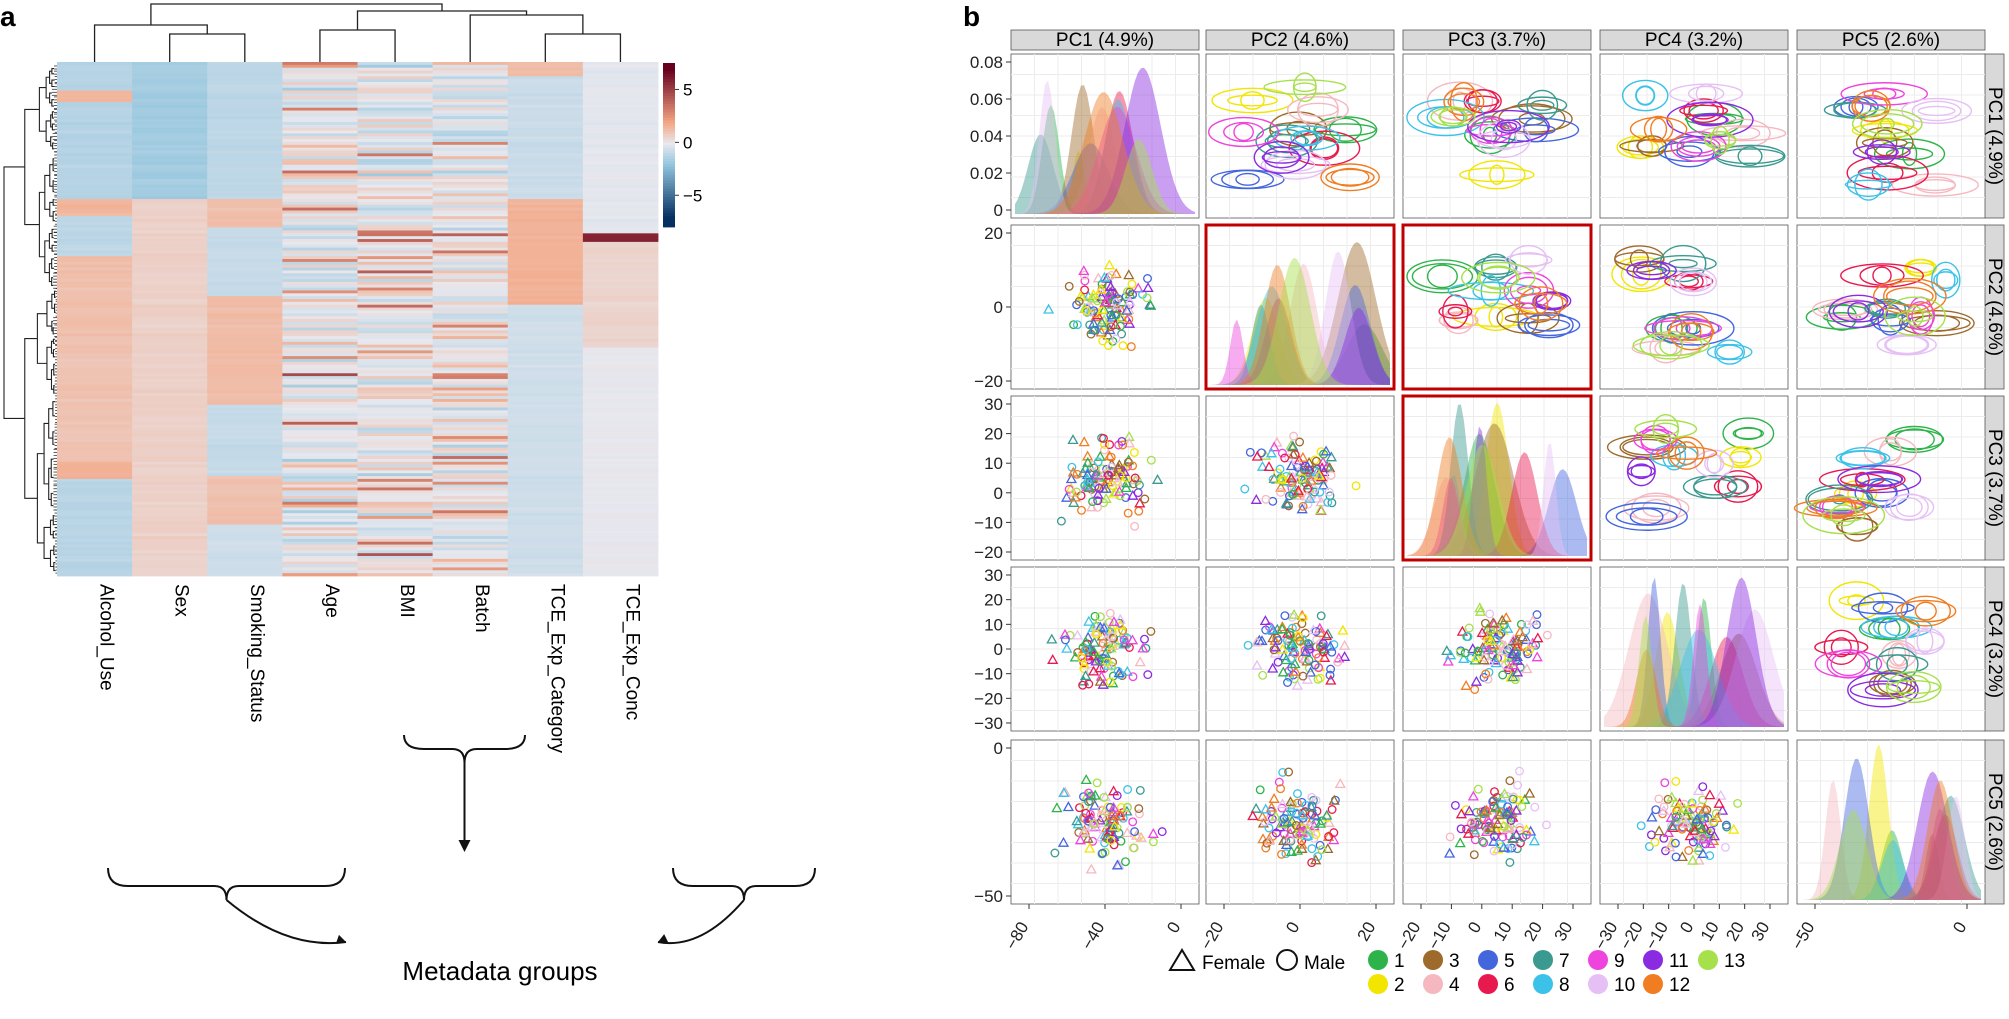 This screenshot has height=1019, width=2009. Describe the element at coordinates (971, 16) in the screenshot. I see `panel-b-letter: b` at that location.